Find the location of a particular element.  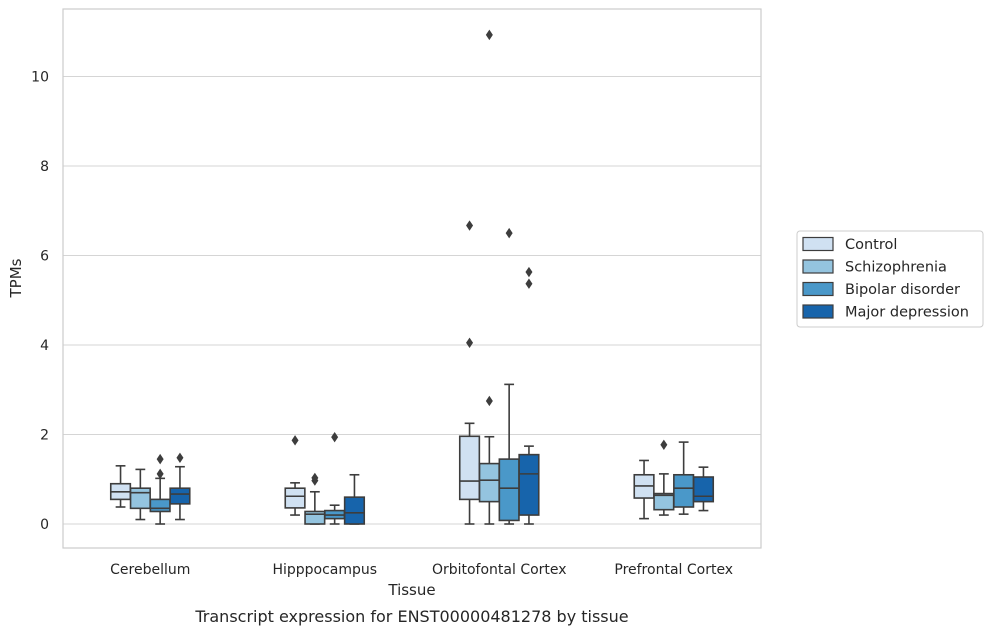

legend-label: Control is located at coordinates (871, 245).